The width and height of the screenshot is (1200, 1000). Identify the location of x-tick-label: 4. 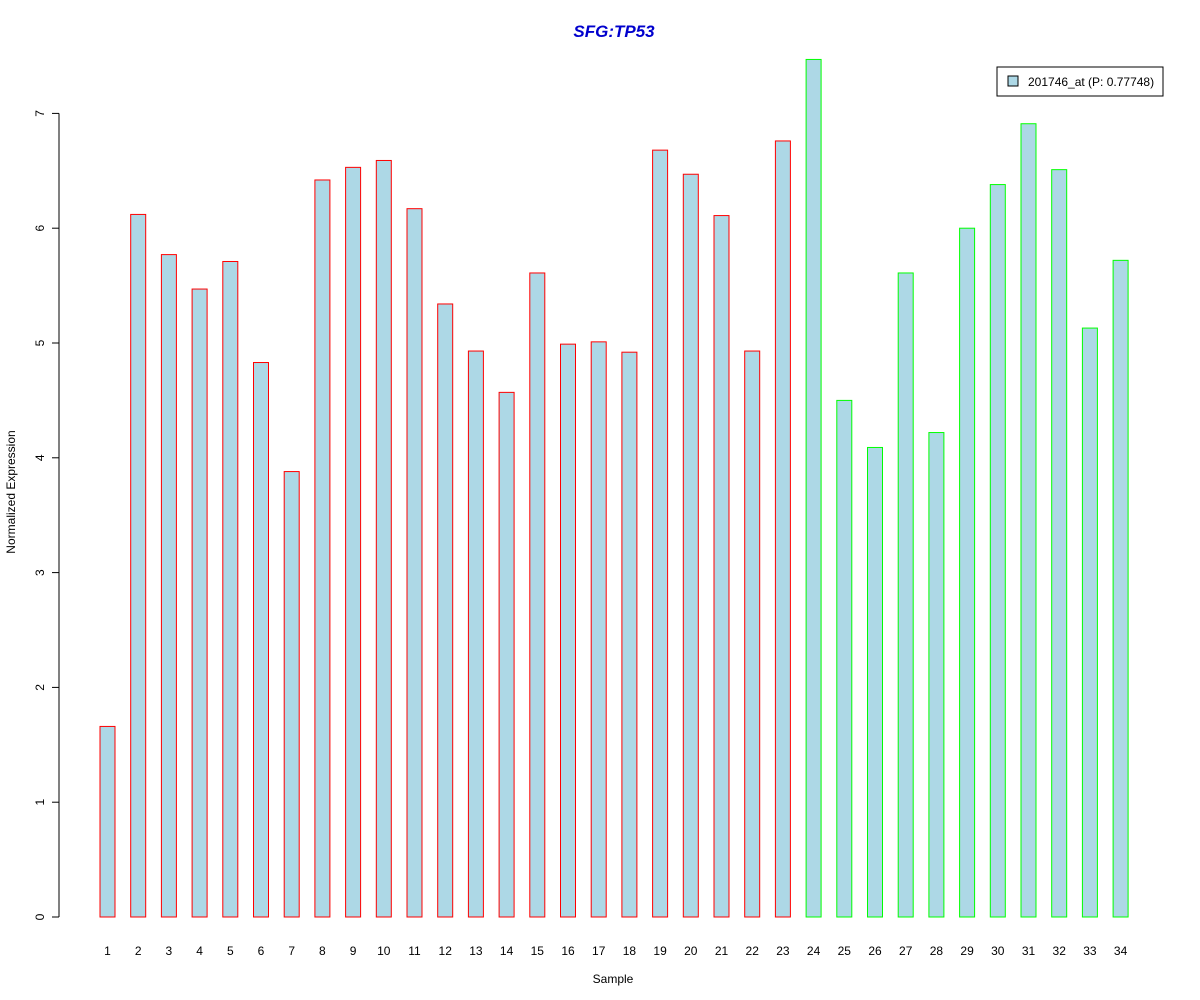
(199, 951).